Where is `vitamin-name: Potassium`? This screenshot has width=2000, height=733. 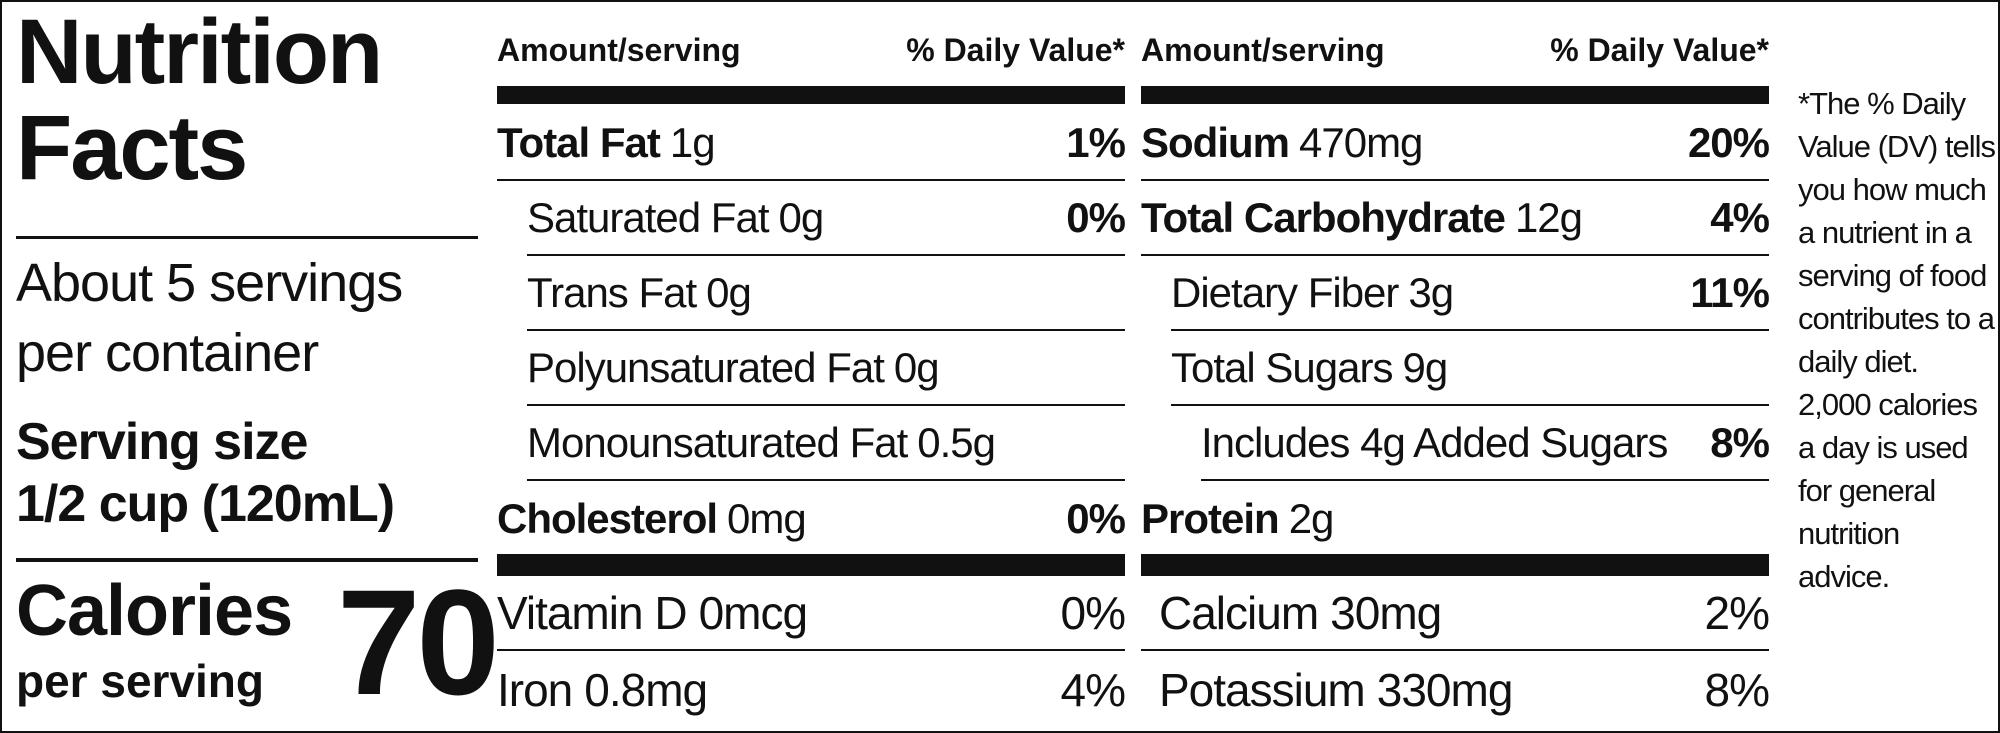 vitamin-name: Potassium is located at coordinates (1262, 689).